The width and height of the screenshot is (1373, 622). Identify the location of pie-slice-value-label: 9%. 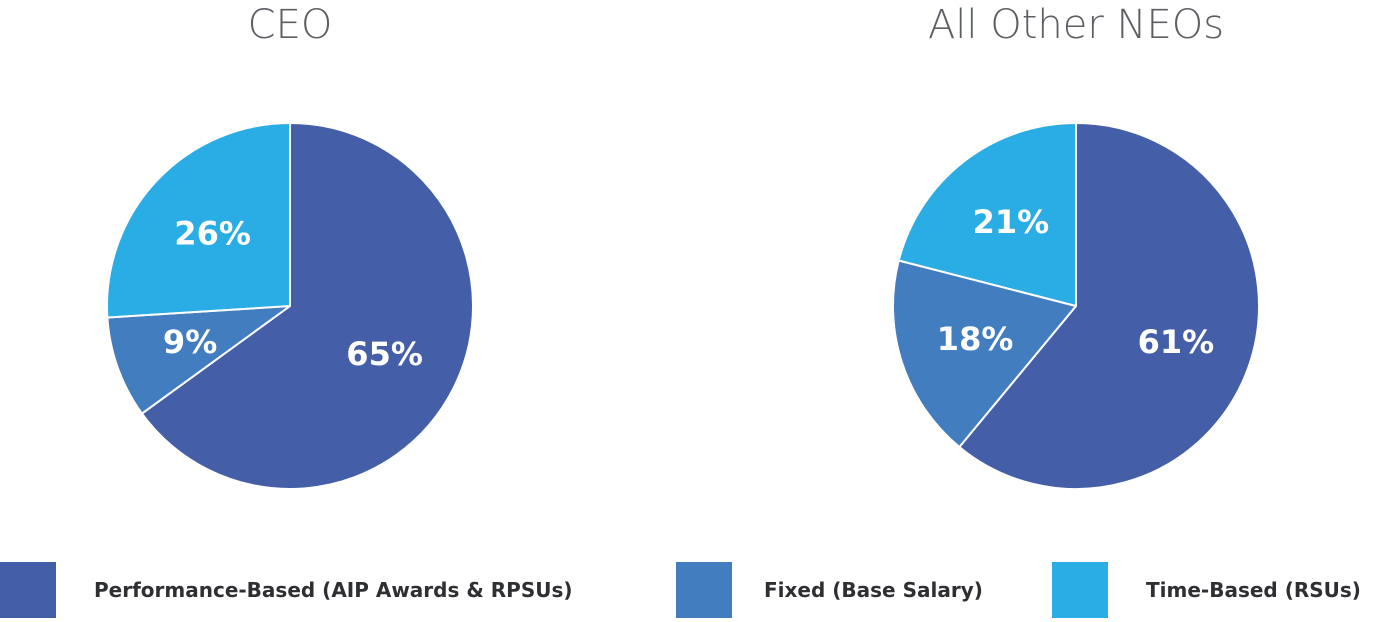
(190, 342).